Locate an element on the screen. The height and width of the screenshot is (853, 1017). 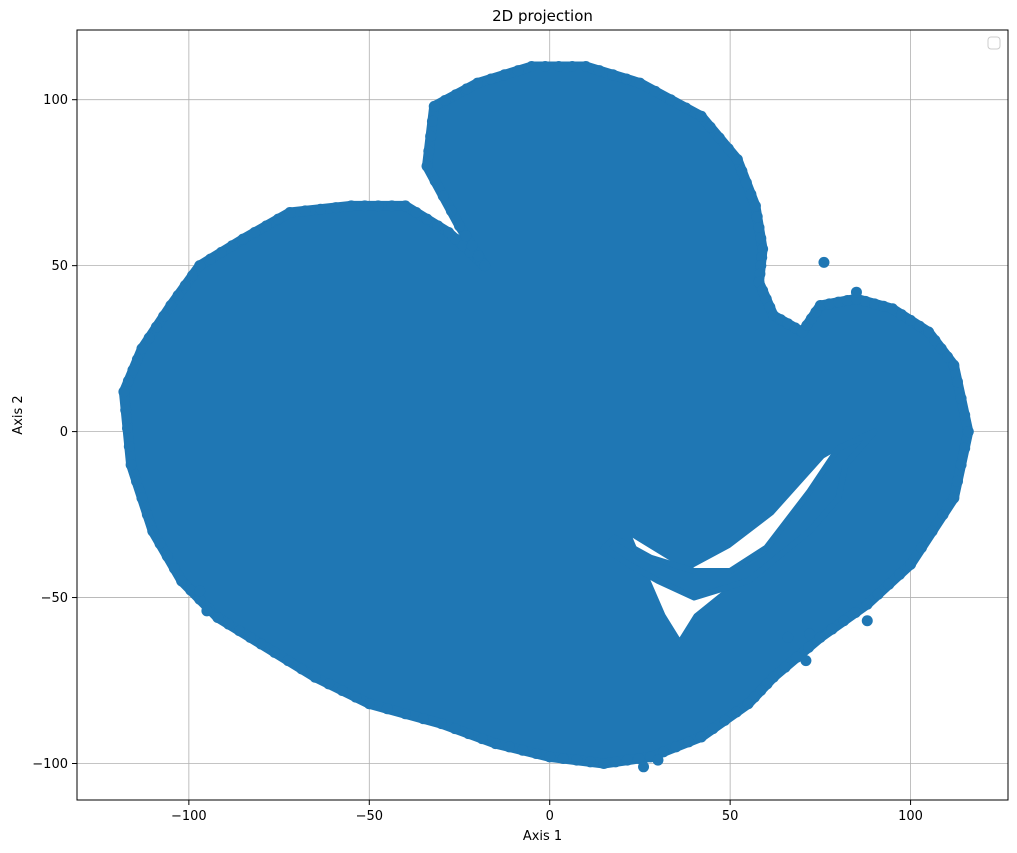
x-tick-label: 50 is located at coordinates (730, 816).